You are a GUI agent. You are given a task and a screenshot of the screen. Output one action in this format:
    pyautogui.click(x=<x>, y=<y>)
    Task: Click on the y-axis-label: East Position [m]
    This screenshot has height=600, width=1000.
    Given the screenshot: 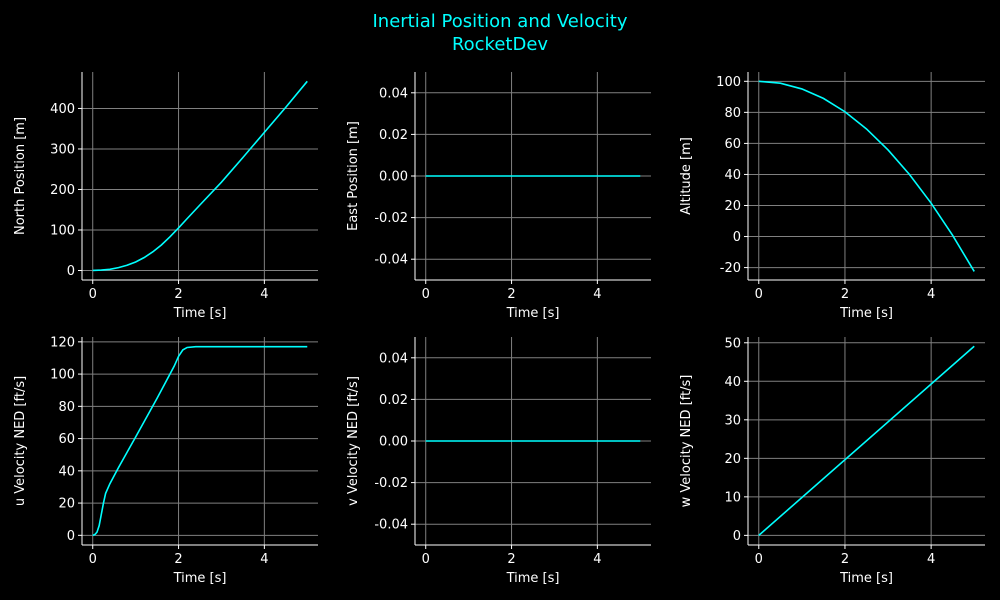 What is the action you would take?
    pyautogui.click(x=353, y=176)
    